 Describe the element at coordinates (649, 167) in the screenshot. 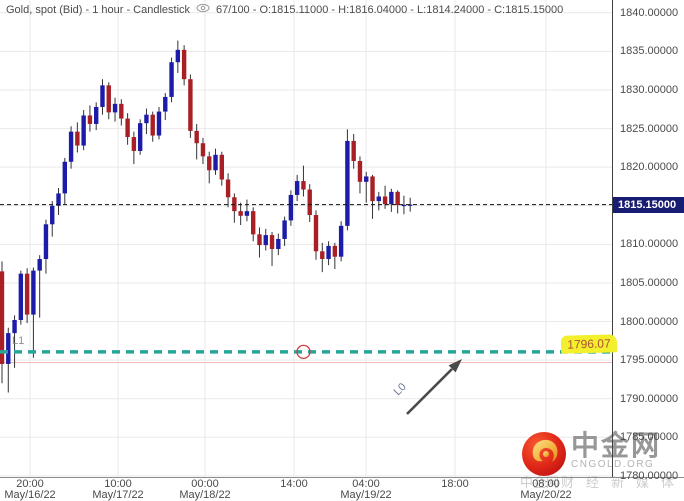

I see `price-tick-label: 1820.00000` at that location.